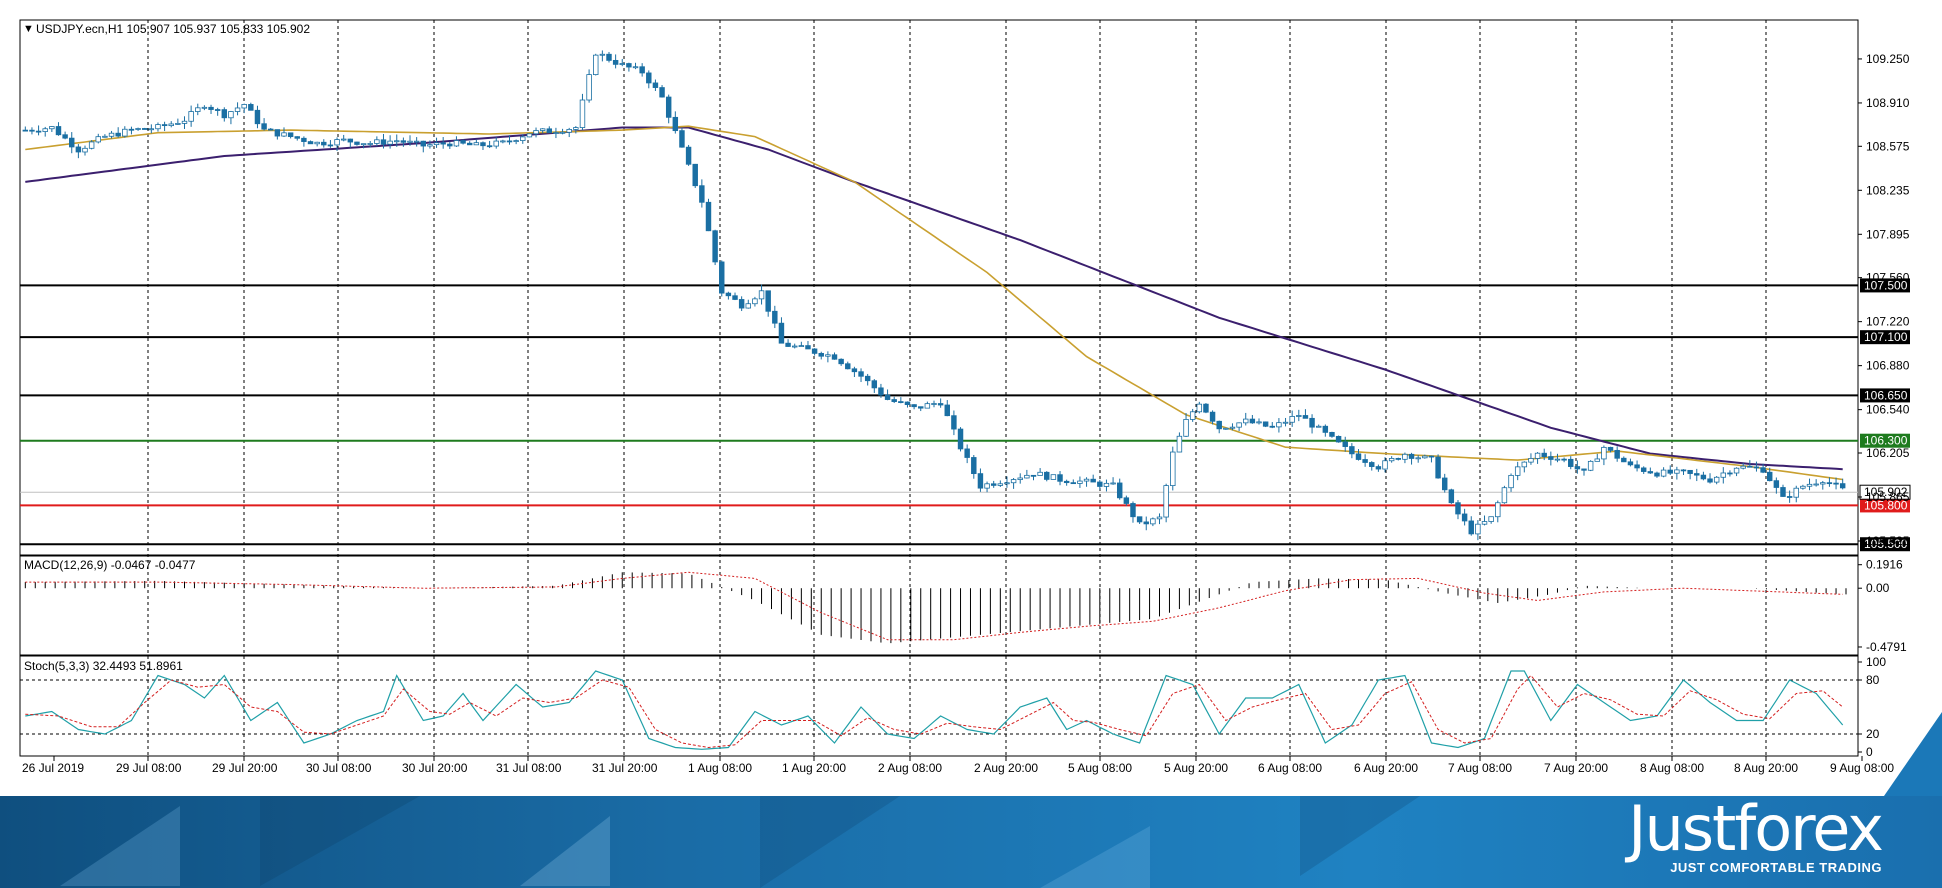 The width and height of the screenshot is (1942, 888). Describe the element at coordinates (1776, 867) in the screenshot. I see `brand-tagline: JUST COMFORTABLE TRADING` at that location.